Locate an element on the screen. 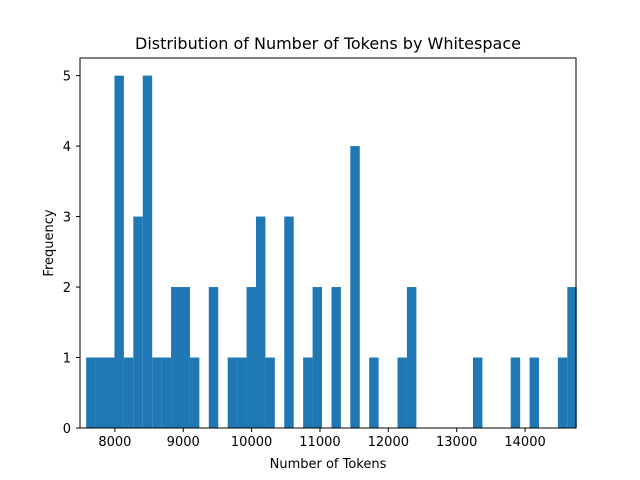 The height and width of the screenshot is (480, 640). x-axis-label: Number of Tokens is located at coordinates (328, 464).